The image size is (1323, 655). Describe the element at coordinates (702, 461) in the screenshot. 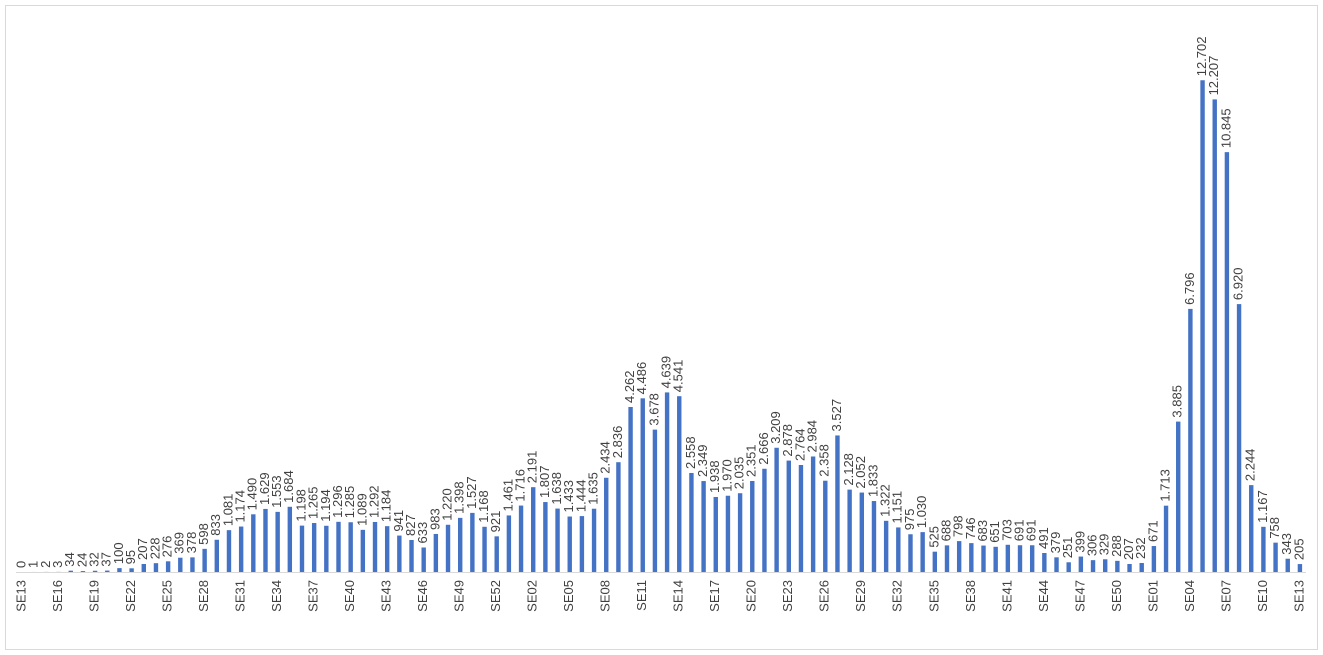

I see `value-label: 2.349` at that location.